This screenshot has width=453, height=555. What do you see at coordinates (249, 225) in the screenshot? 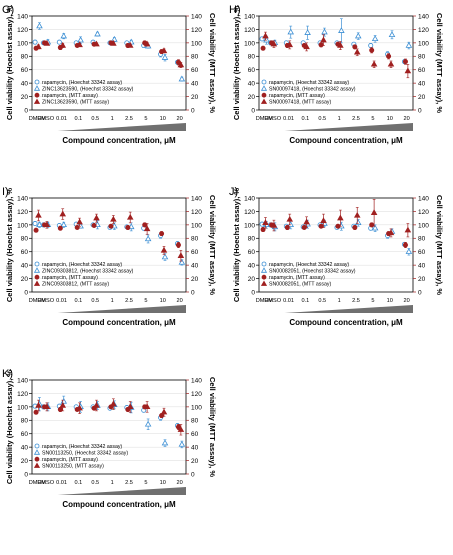
I see `y-left-tick-label: 100` at bounding box center [249, 225].